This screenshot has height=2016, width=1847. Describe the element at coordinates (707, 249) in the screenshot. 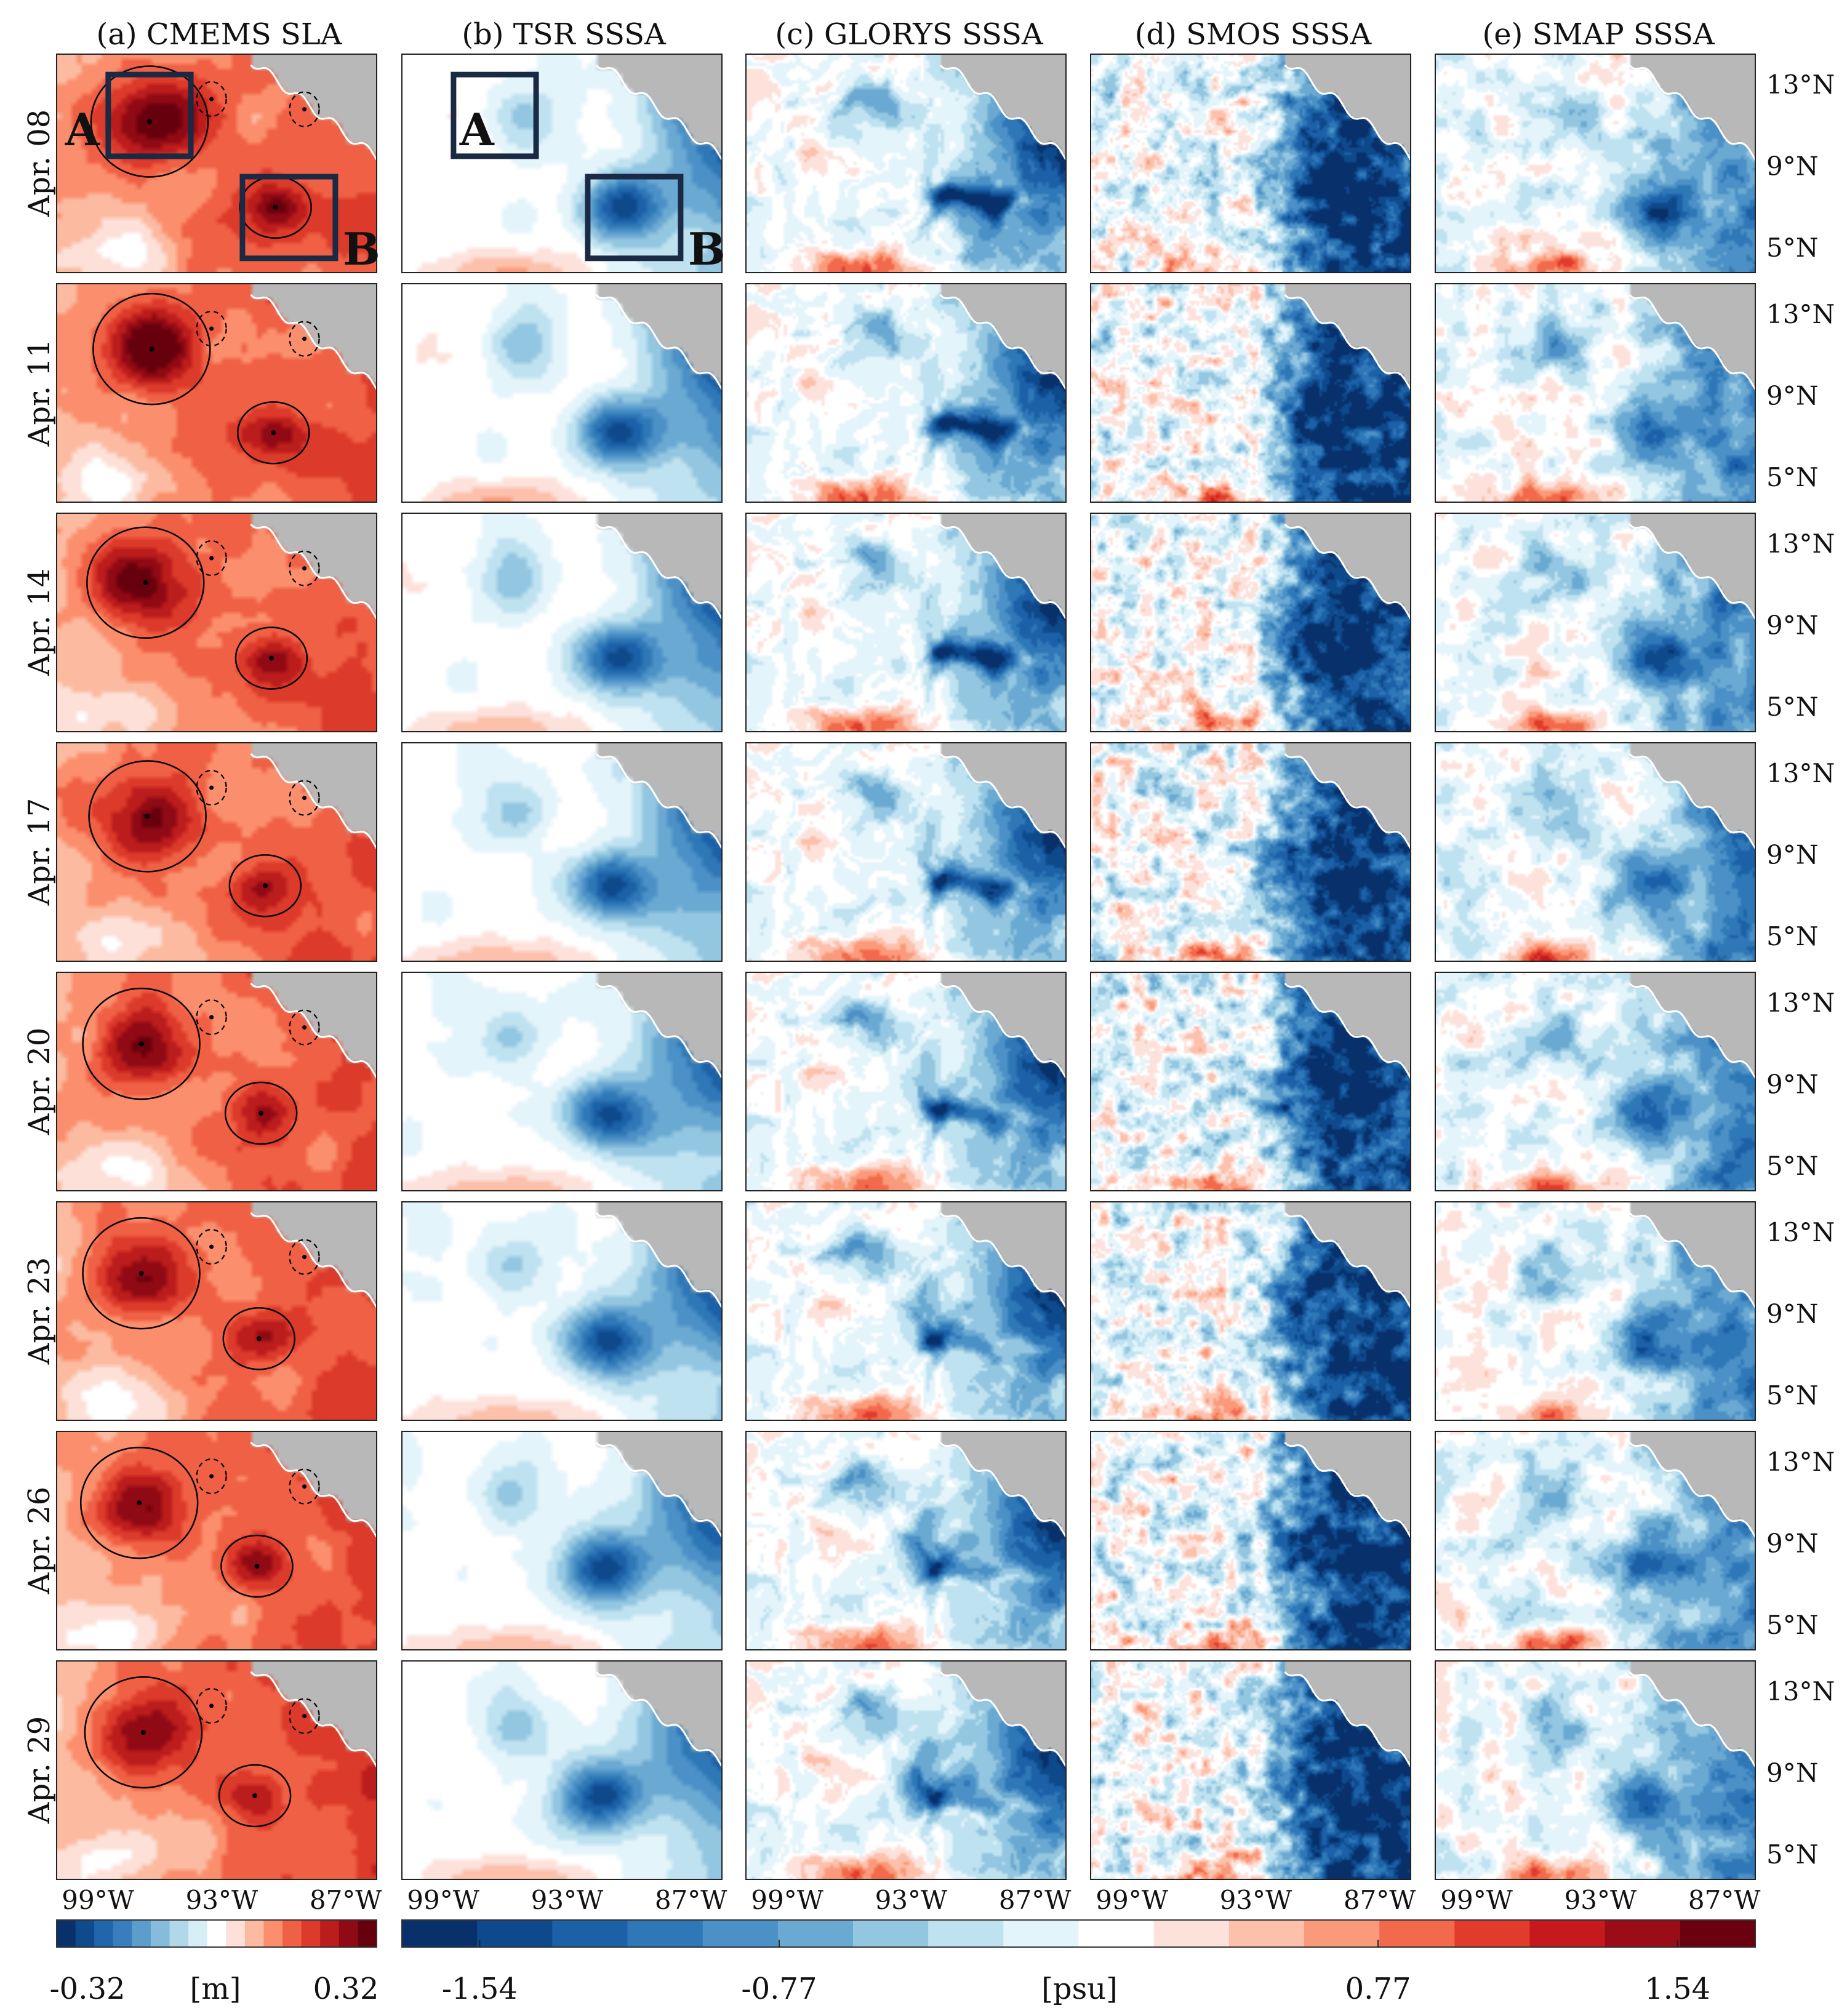

I see `region-label-b: B` at that location.